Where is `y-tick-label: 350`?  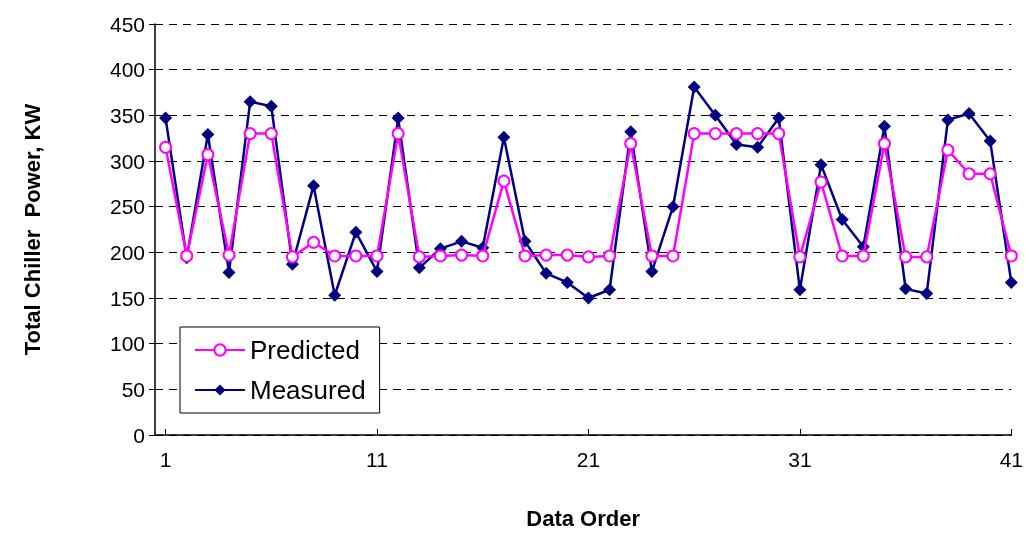
y-tick-label: 350 is located at coordinates (127, 115).